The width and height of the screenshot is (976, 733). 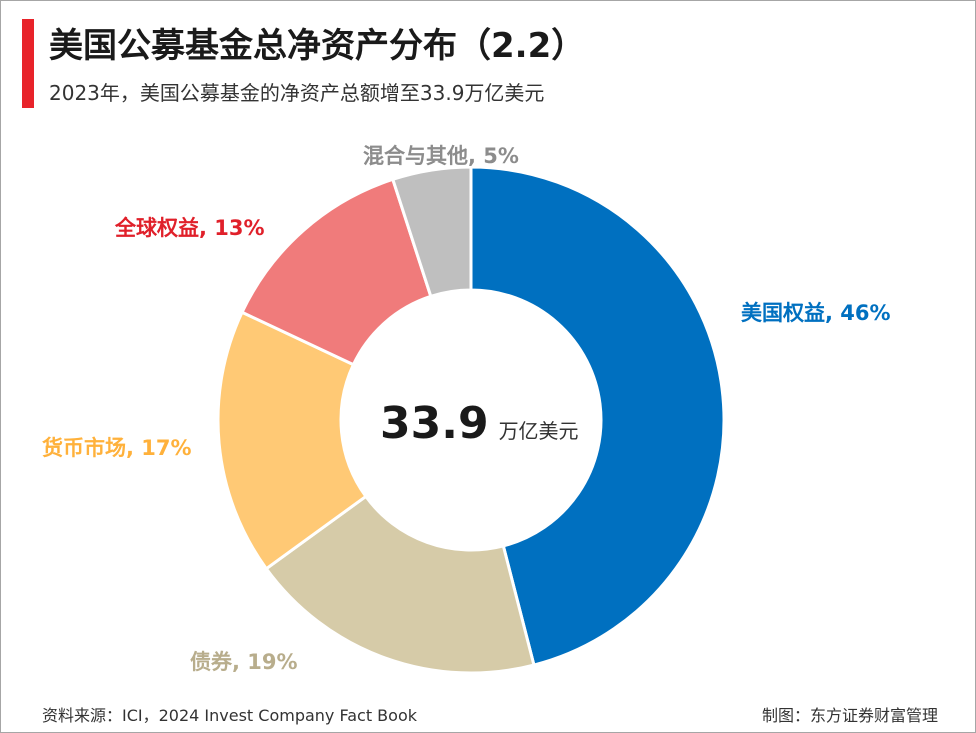 I want to click on slice-label-us-equity: 美国权益, 46%, so click(x=816, y=313).